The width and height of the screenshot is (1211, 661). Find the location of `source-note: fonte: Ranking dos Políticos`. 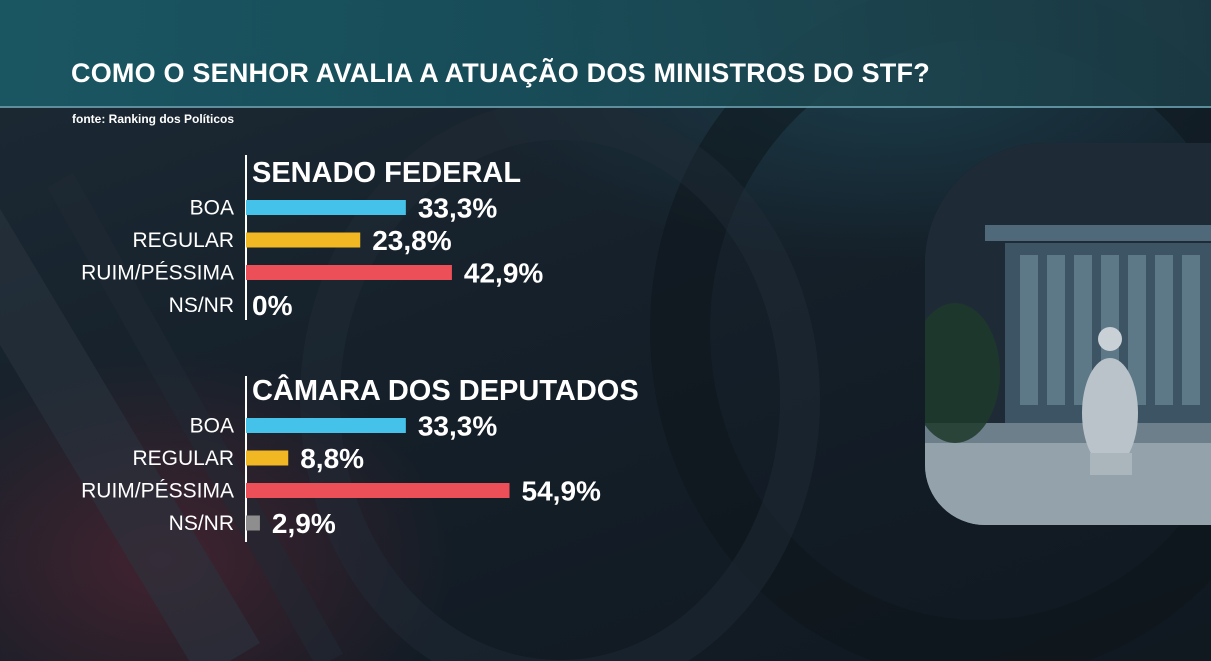

source-note: fonte: Ranking dos Políticos is located at coordinates (153, 119).